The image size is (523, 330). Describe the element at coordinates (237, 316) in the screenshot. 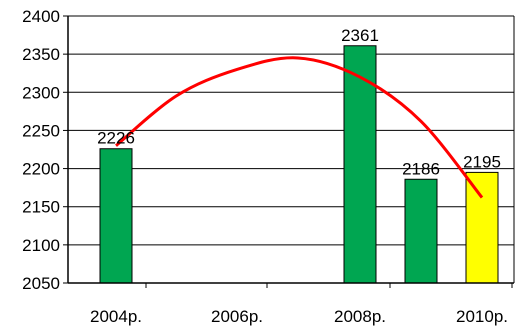

I see `x-tick-label: 2006р.` at that location.